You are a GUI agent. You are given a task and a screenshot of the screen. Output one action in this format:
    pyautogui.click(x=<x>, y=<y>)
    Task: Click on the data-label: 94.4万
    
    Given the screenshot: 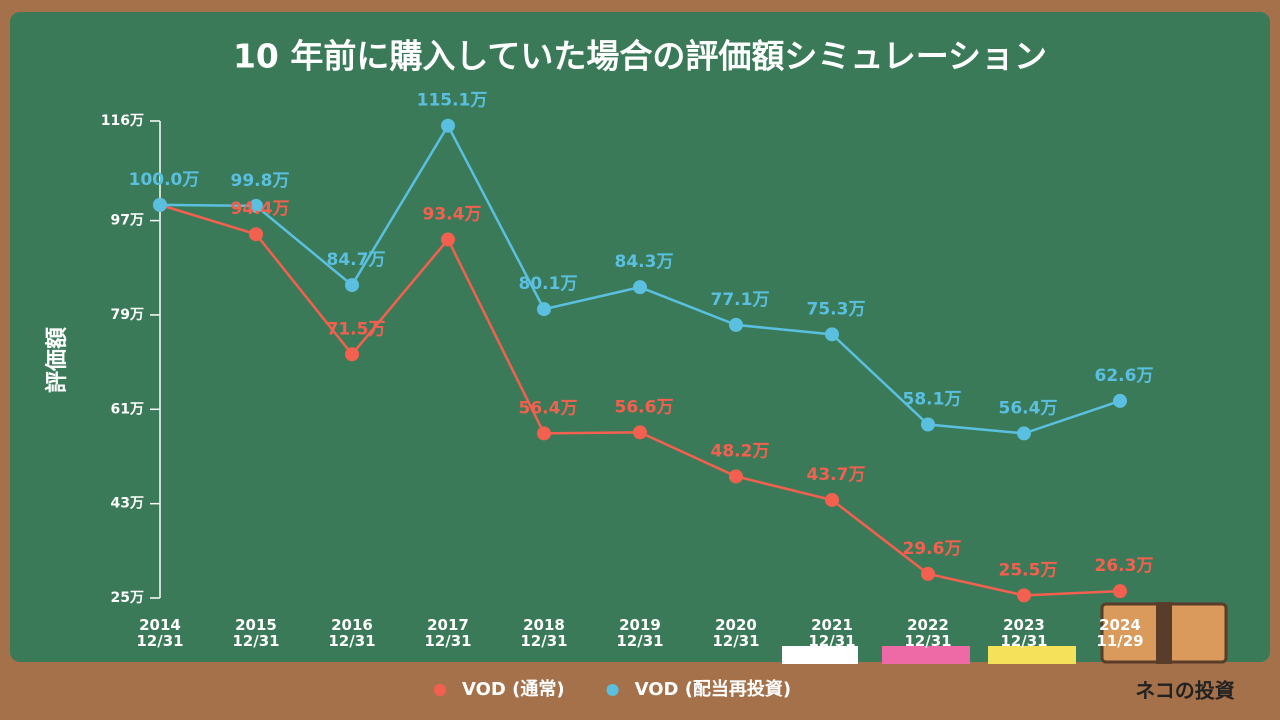 What is the action you would take?
    pyautogui.click(x=260, y=209)
    